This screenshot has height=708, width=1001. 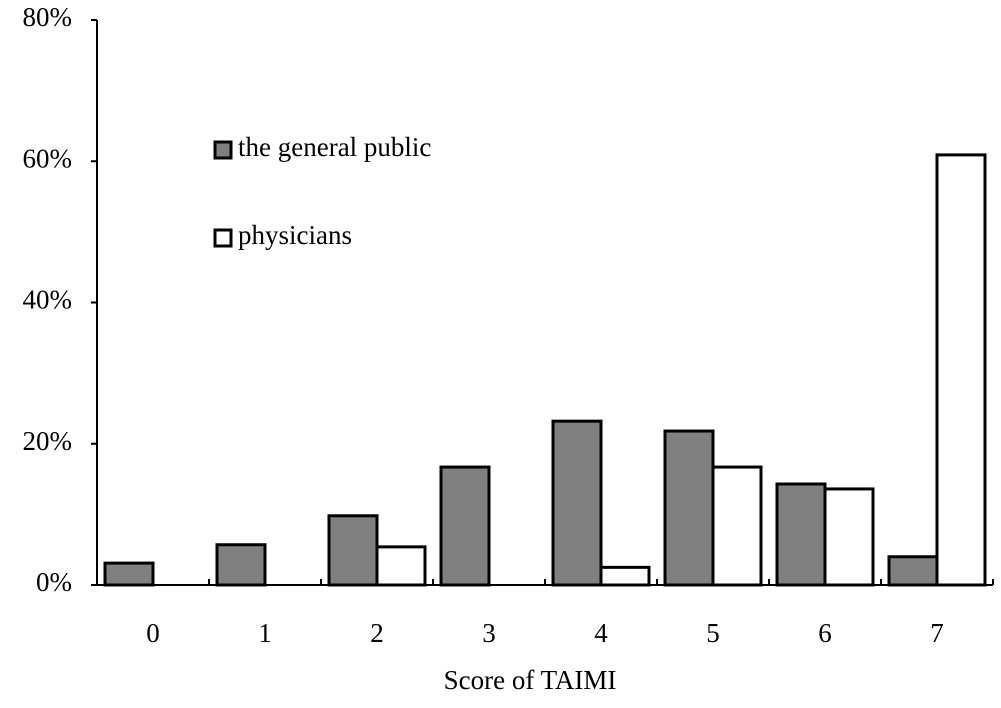 I want to click on x-tick-label: 1, so click(x=265, y=633).